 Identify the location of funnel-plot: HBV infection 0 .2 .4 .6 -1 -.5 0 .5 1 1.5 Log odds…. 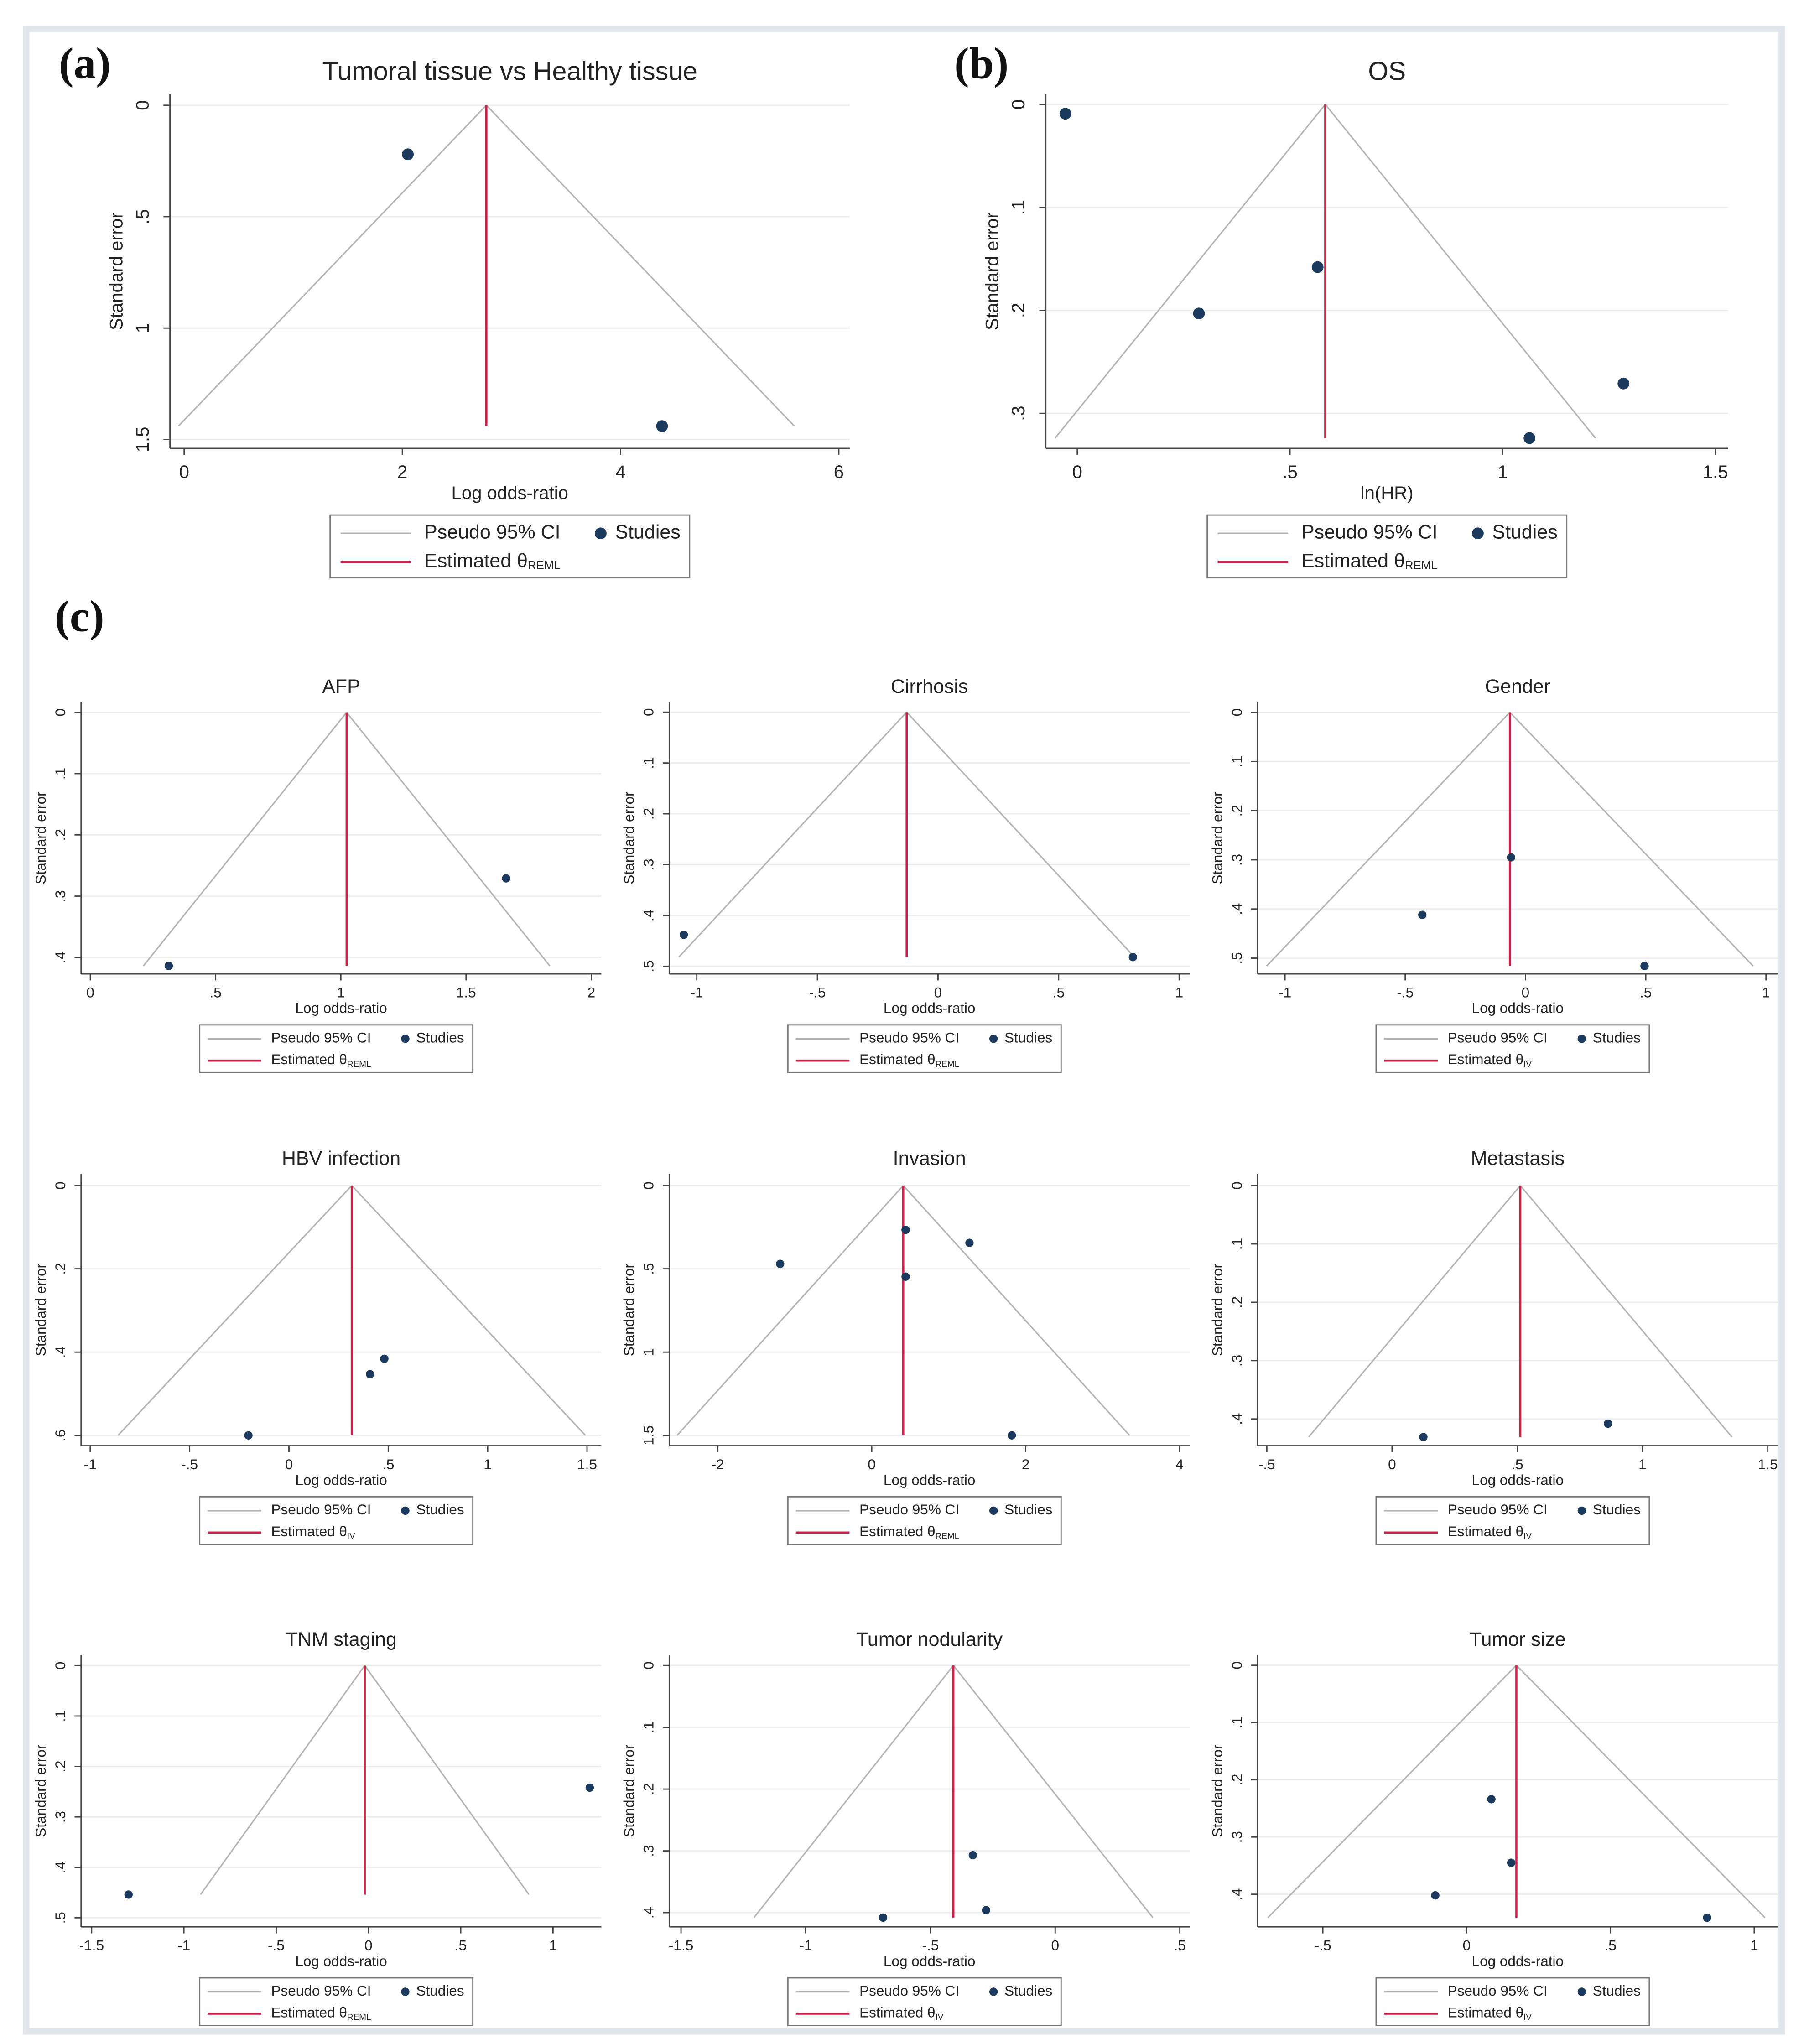
(317, 1346).